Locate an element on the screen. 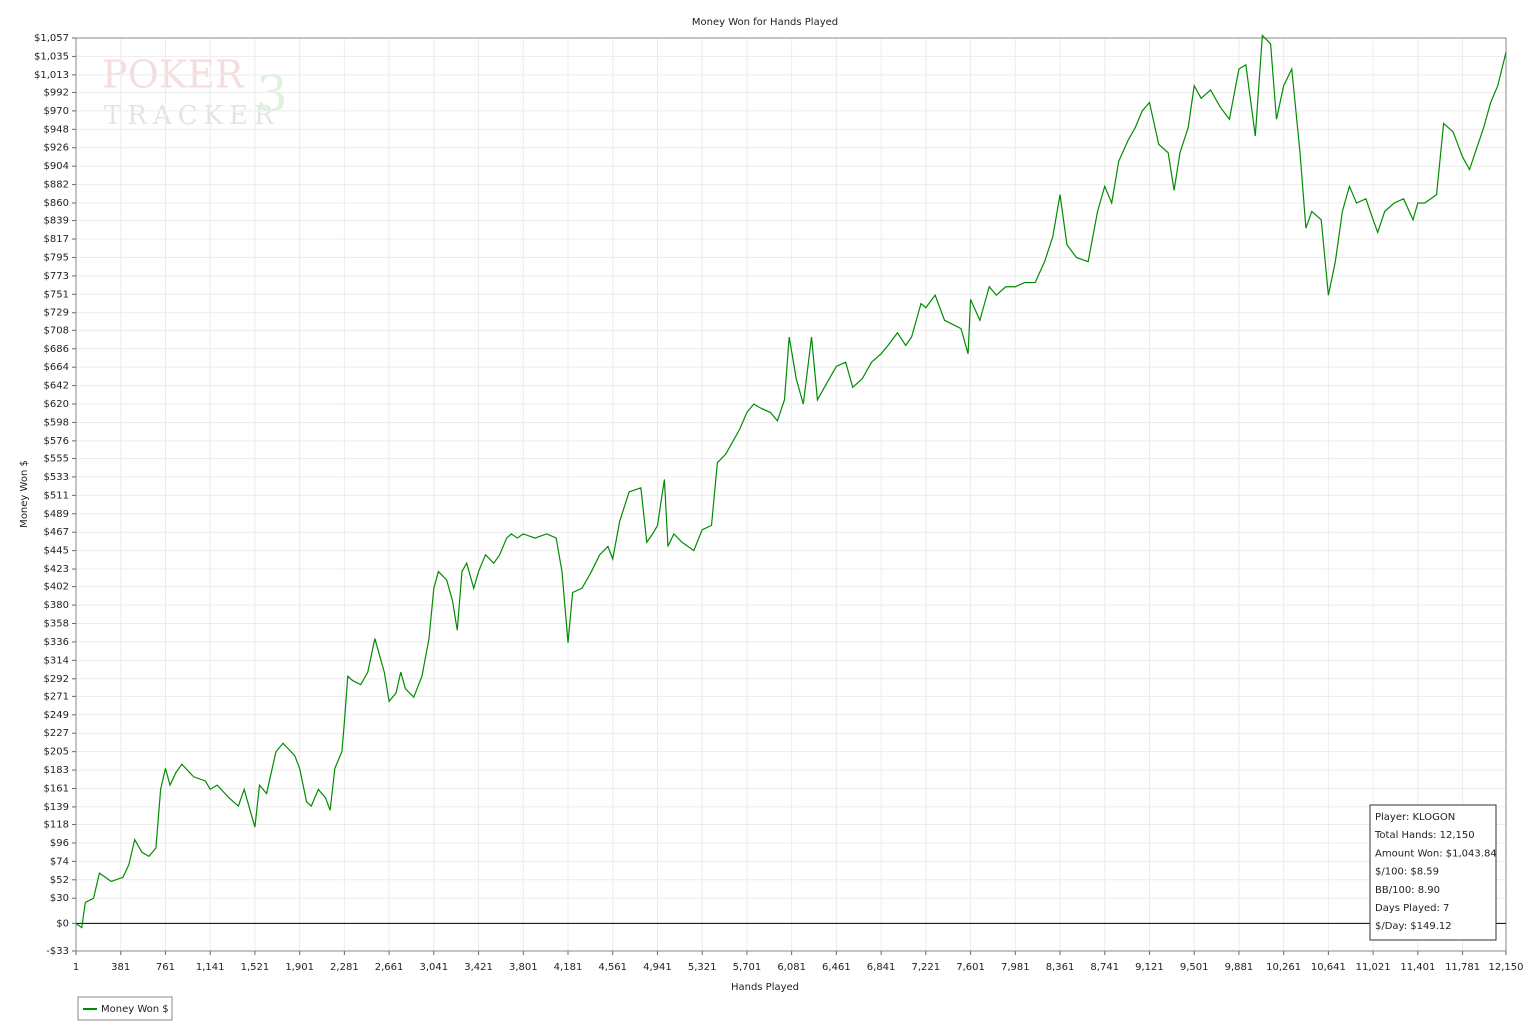  y-tick-label: $839 is located at coordinates (56, 221).